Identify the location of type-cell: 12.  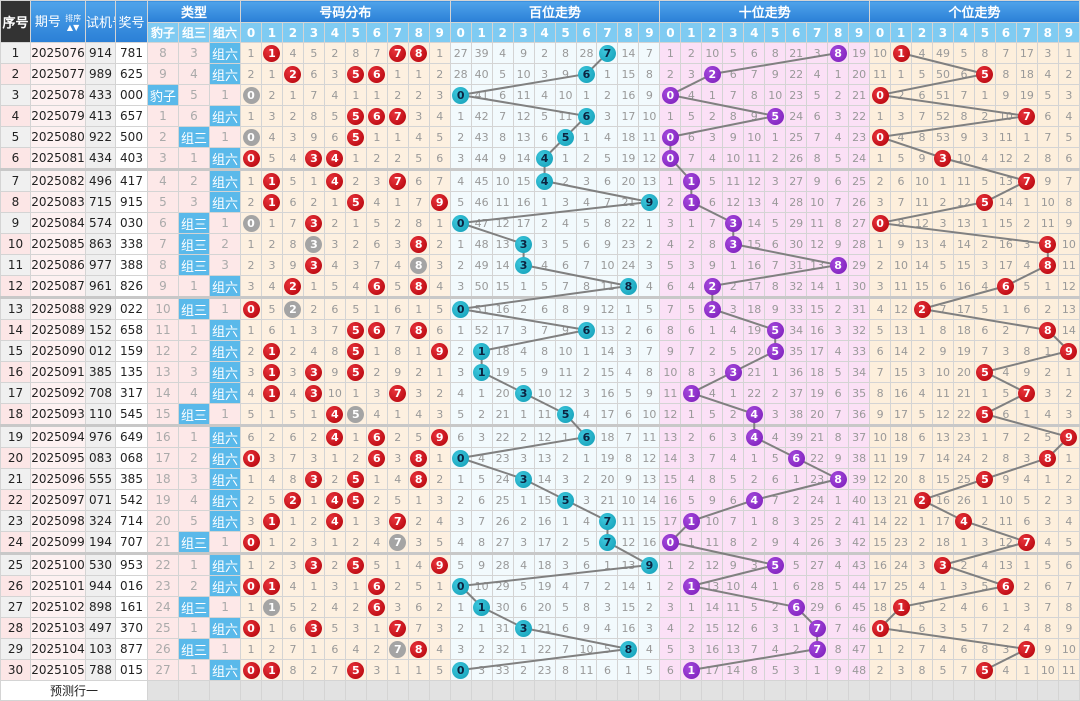
(163, 351).